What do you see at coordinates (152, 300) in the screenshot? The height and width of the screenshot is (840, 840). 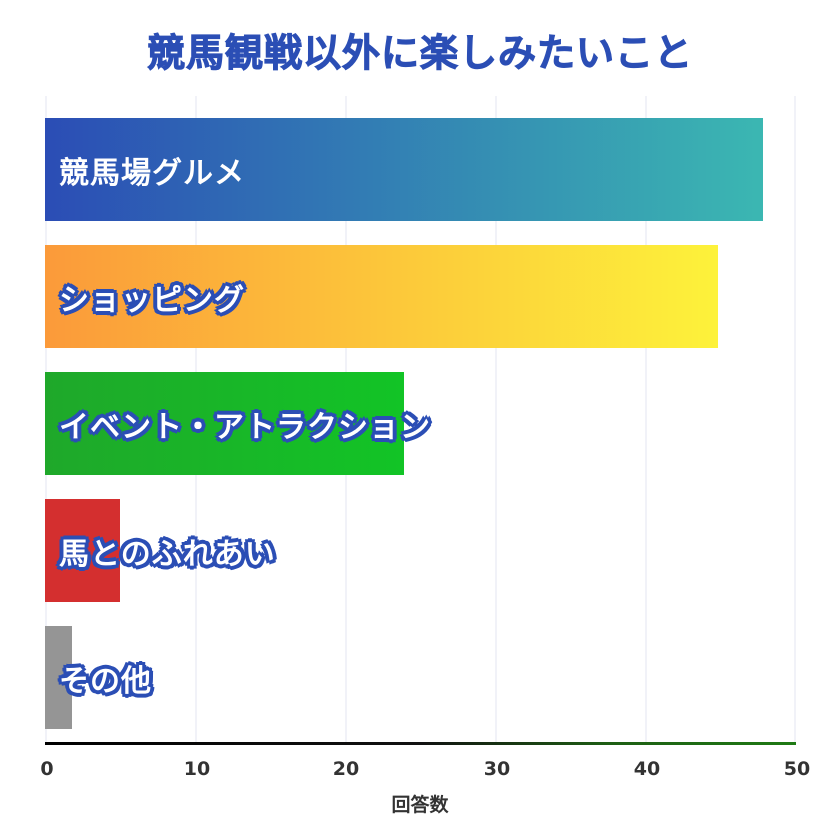 I see `bar-label: ショッピング` at bounding box center [152, 300].